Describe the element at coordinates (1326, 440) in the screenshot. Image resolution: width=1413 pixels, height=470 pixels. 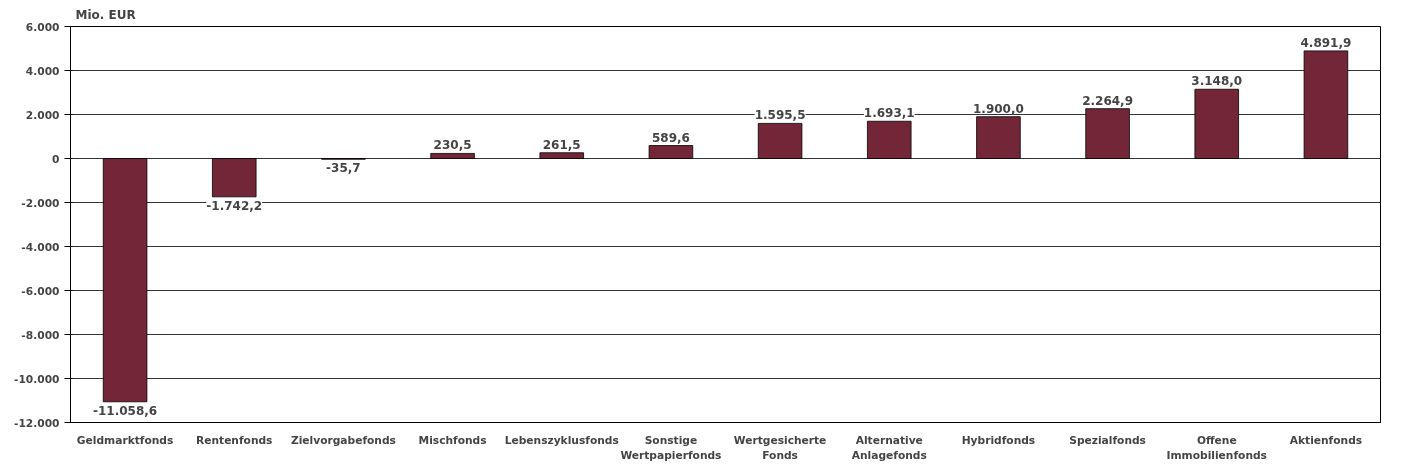
I see `x-tick-label: Aktienfonds` at that location.